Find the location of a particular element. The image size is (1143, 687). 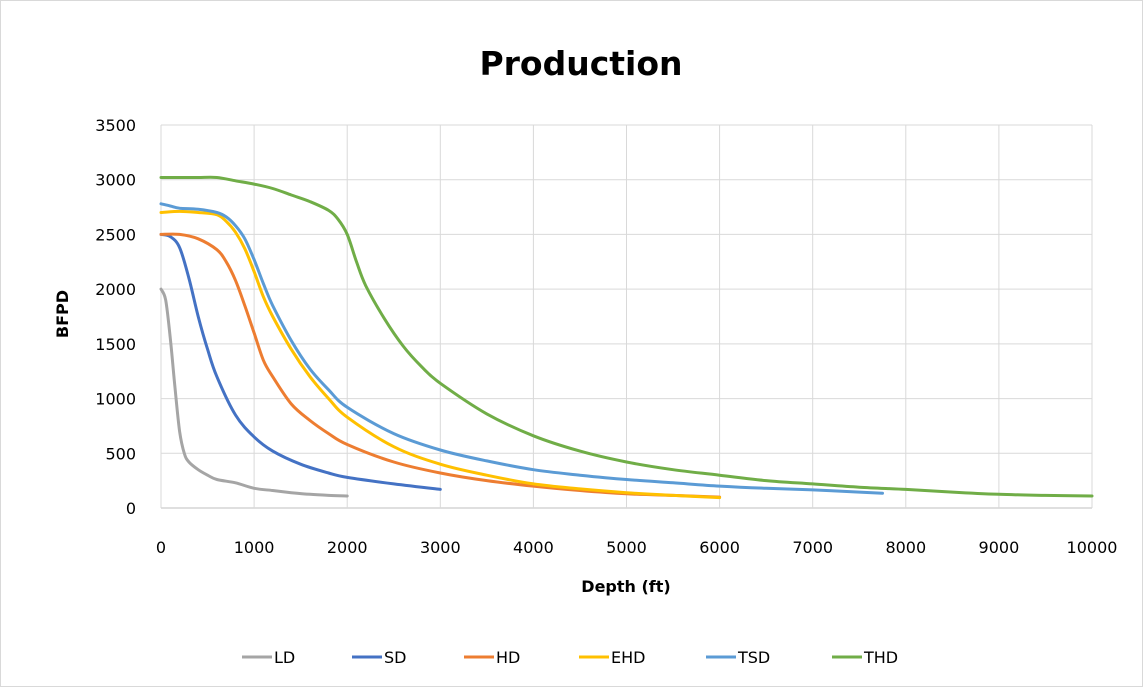

x-tick-label: 9000 is located at coordinates (999, 547).